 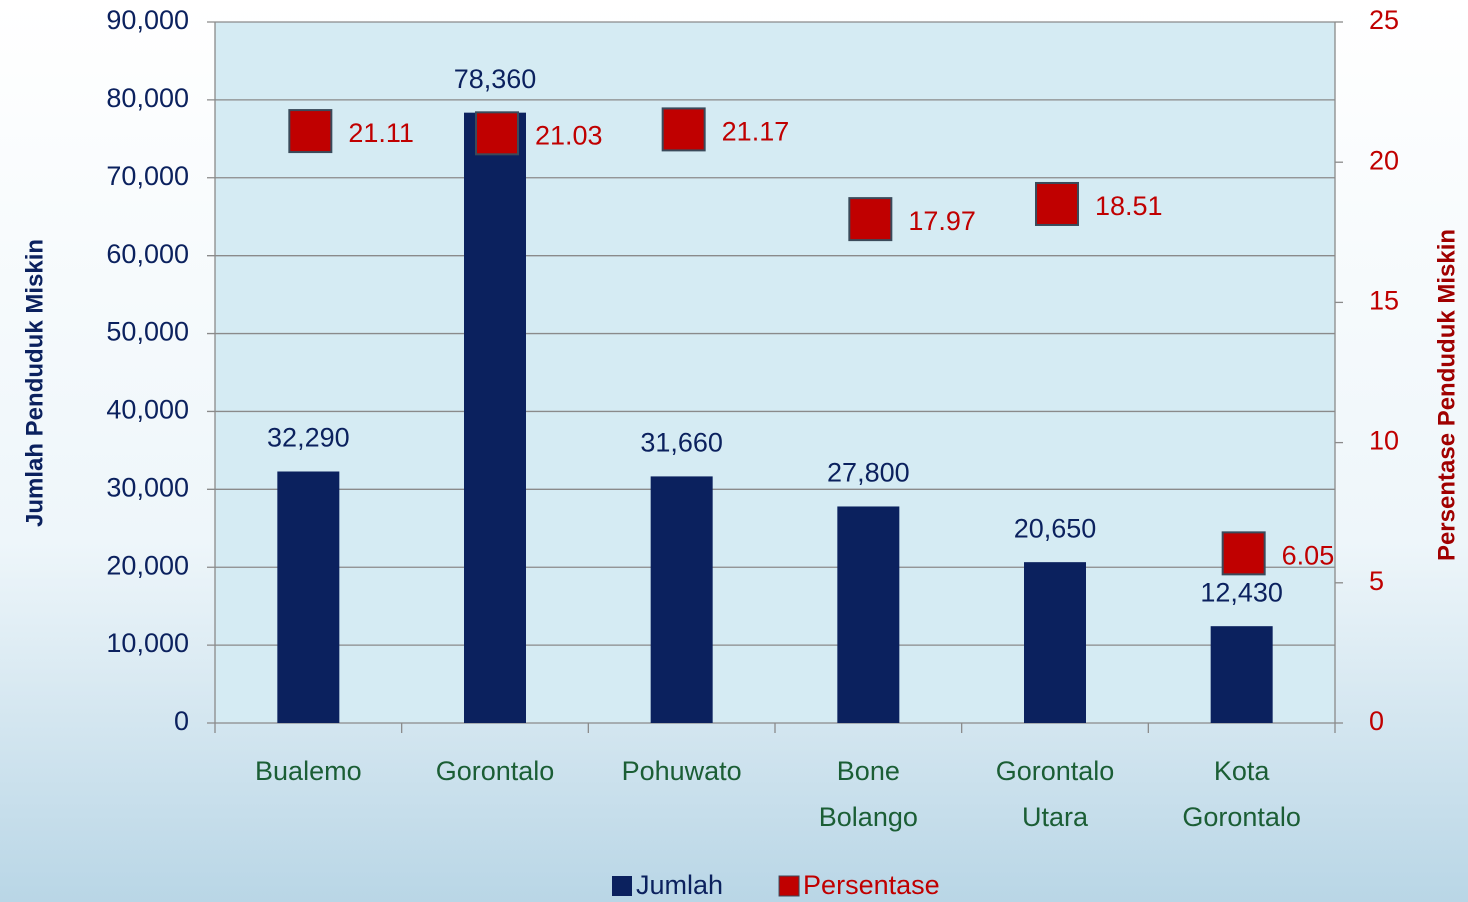 I want to click on y2-tick-label: 5, so click(x=1376, y=581).